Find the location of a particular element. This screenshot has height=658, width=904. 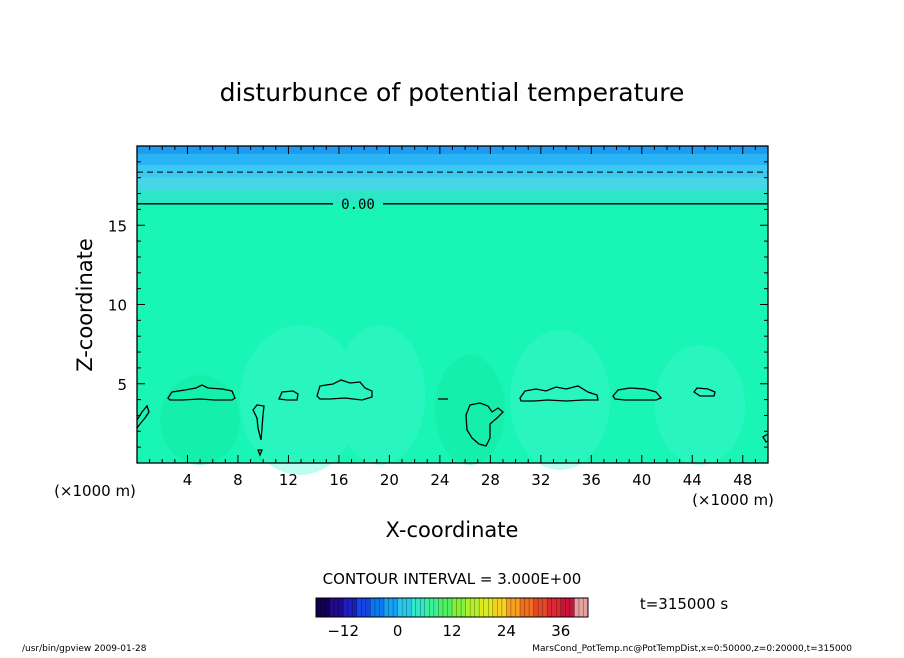

contour-lines is located at coordinates (452, 418).